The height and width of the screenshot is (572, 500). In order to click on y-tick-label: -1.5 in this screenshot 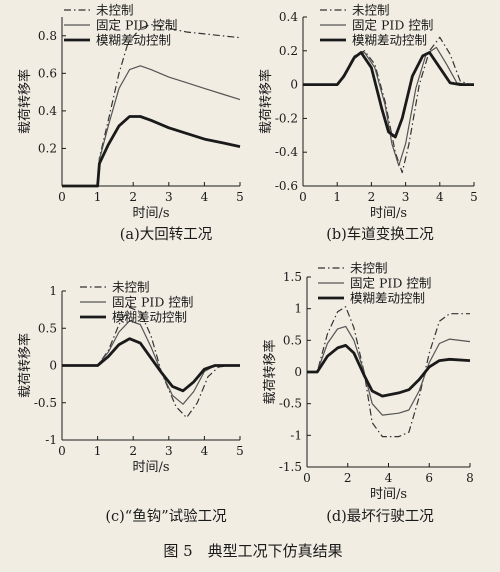, I will do `click(290, 467)`.